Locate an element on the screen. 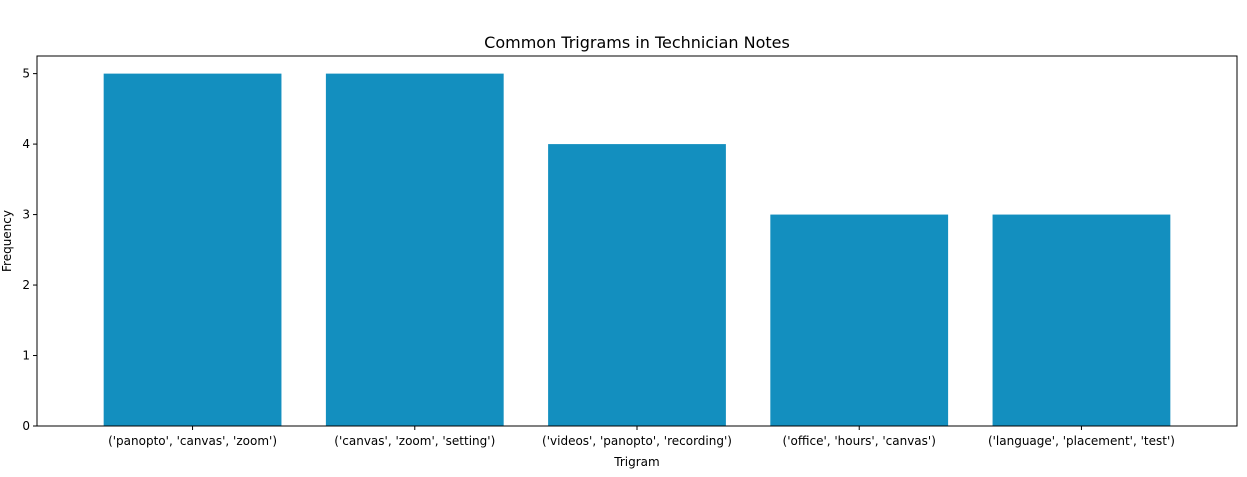 Image resolution: width=1247 pixels, height=477 pixels. x-tick-label: ('videos', 'panopto', 'recording') is located at coordinates (637, 441).